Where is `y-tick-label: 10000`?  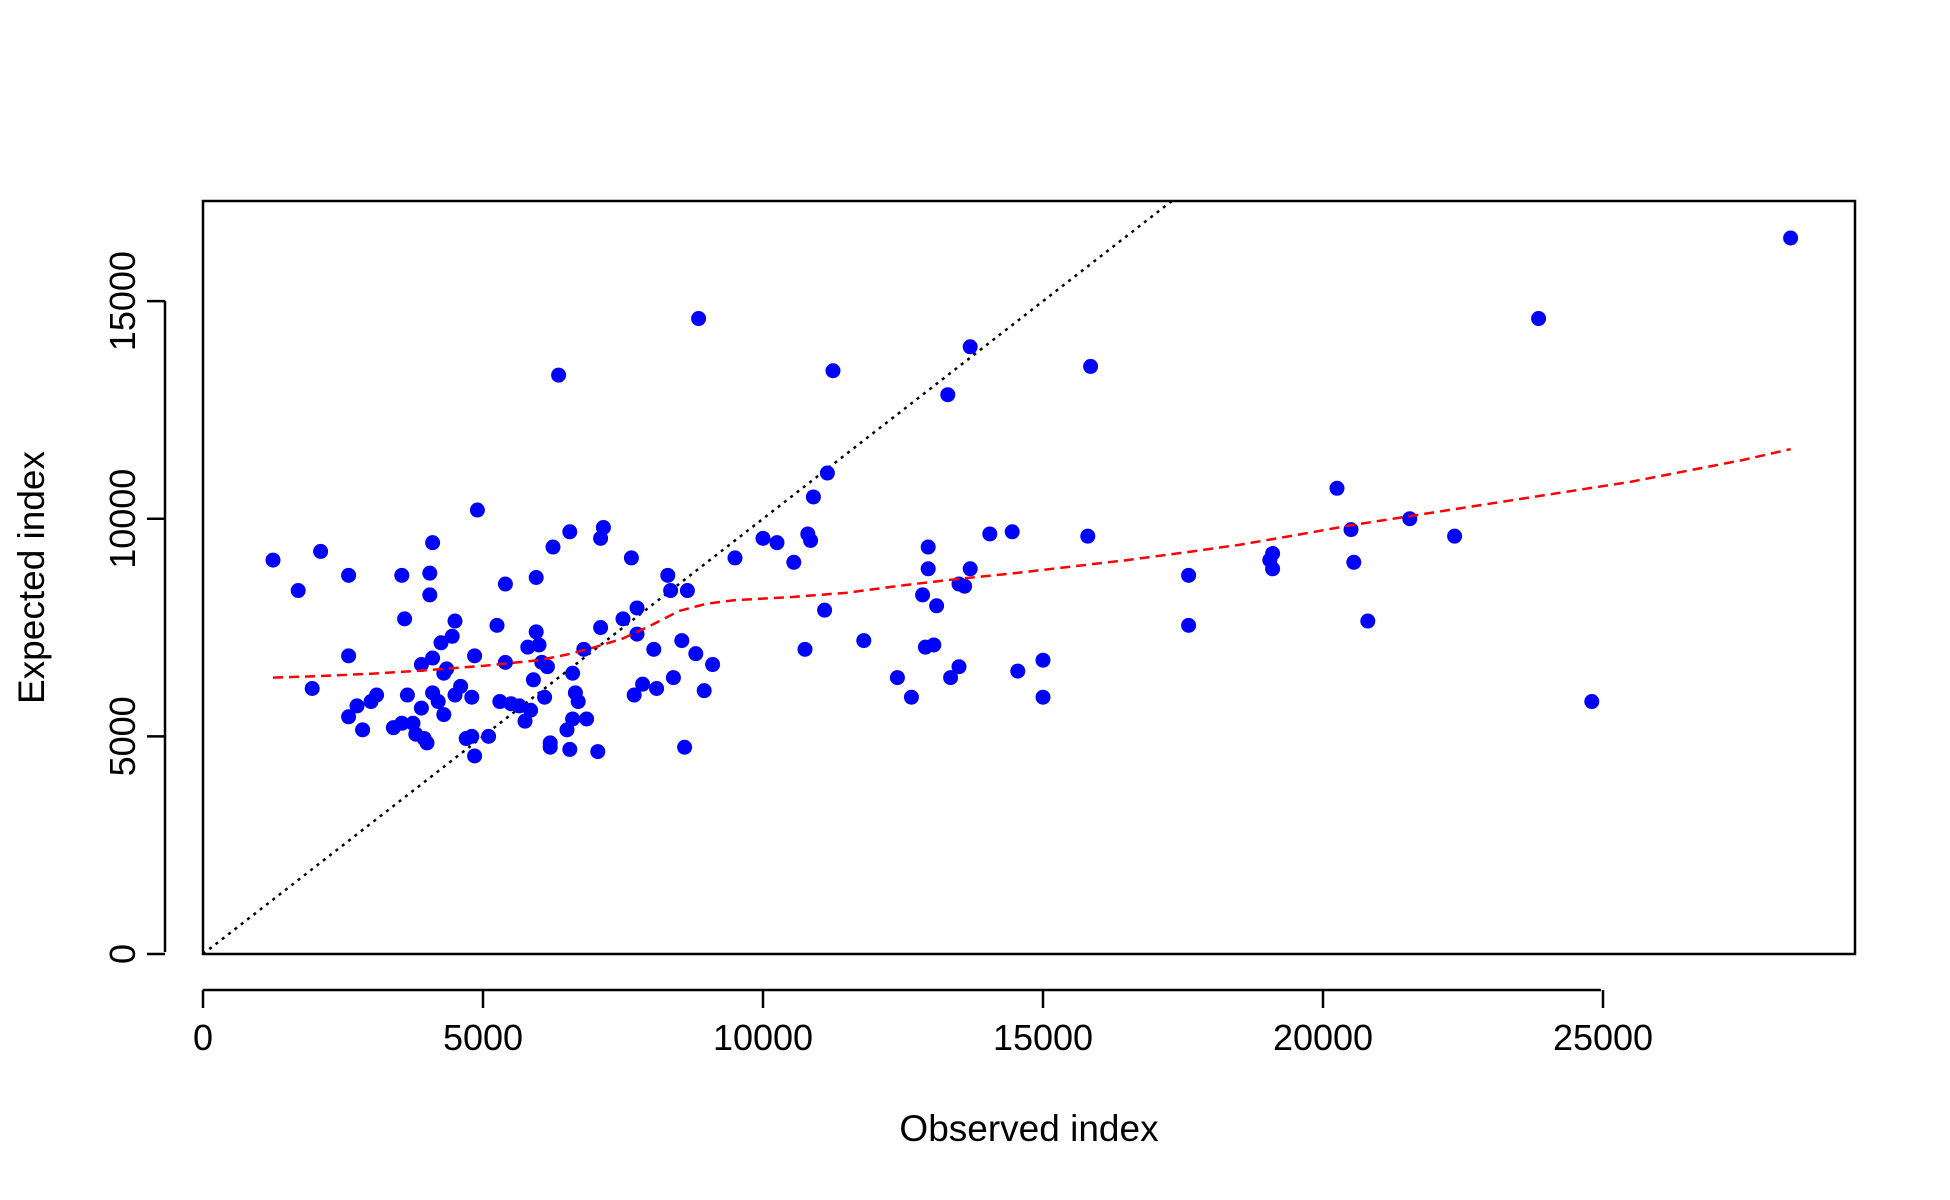
y-tick-label: 10000 is located at coordinates (122, 519).